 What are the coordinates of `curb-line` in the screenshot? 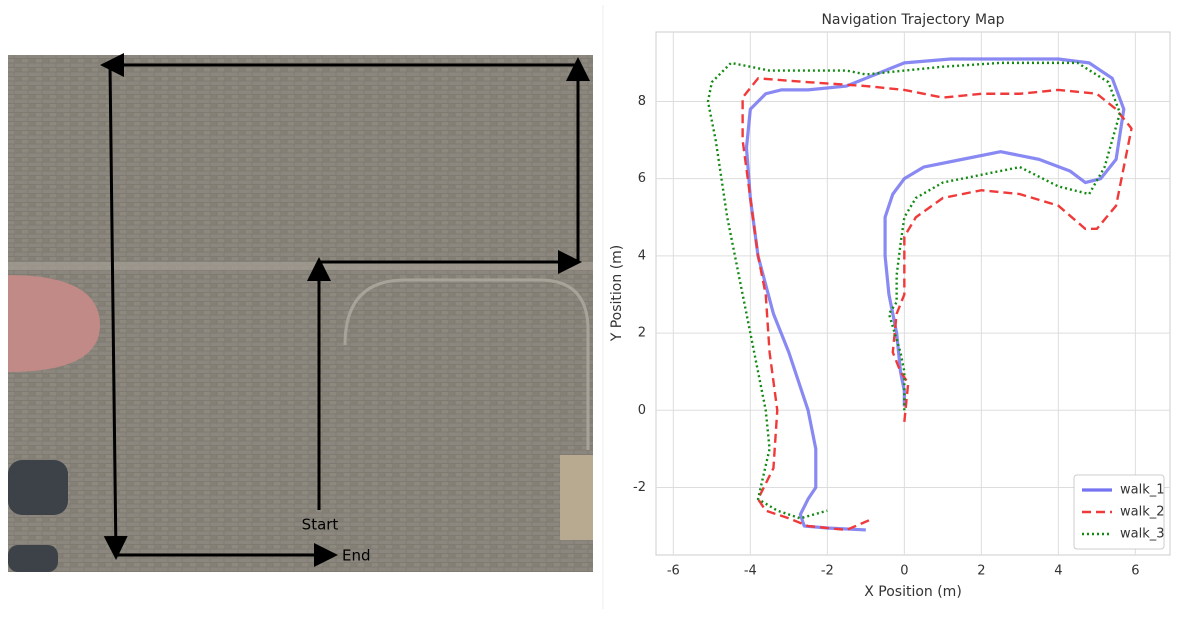 It's located at (466, 364).